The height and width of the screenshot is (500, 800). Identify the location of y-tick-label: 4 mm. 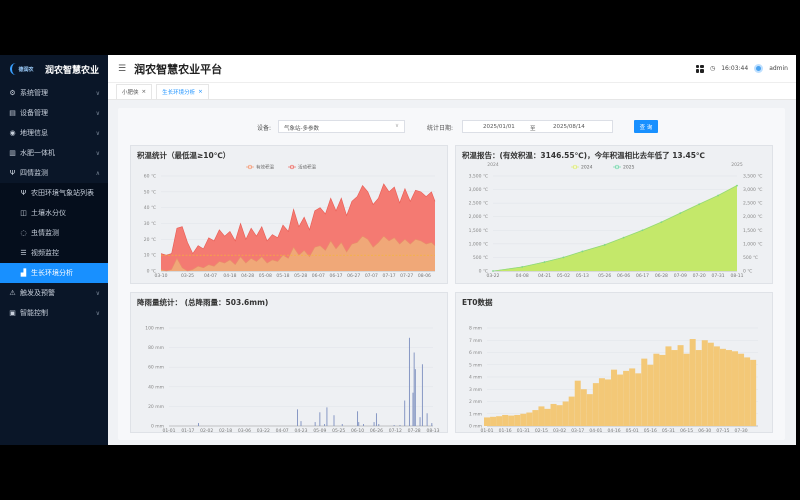
(475, 378).